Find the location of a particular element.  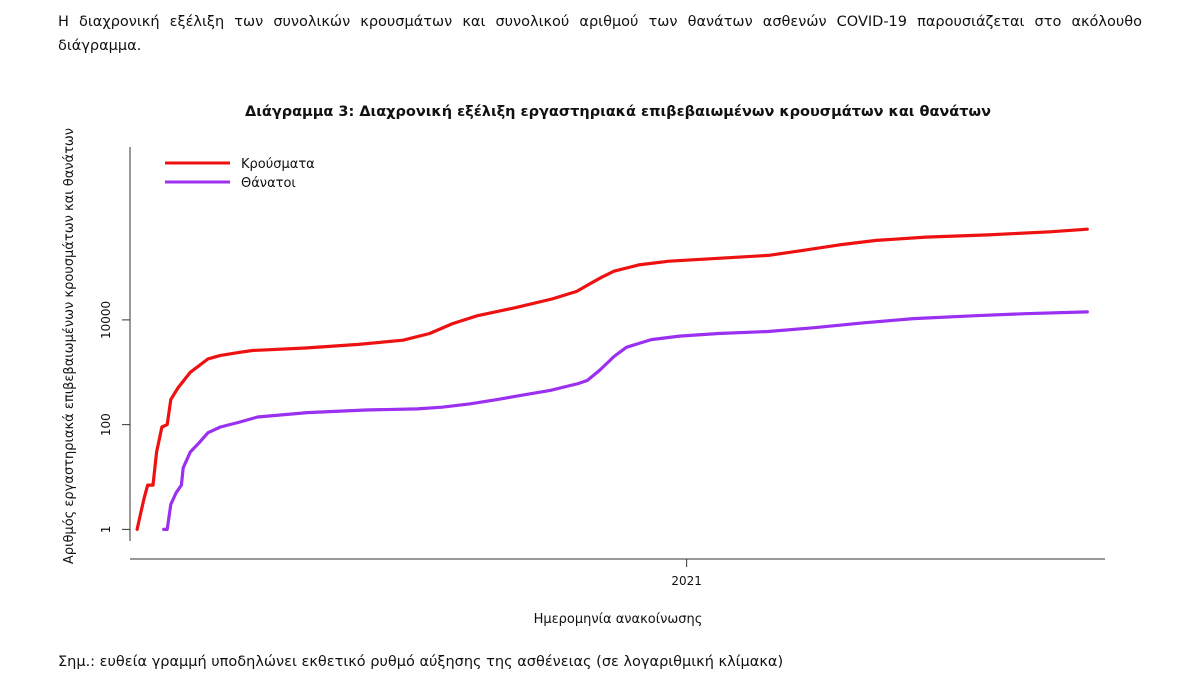

x-axis: 2021 is located at coordinates (617, 573).